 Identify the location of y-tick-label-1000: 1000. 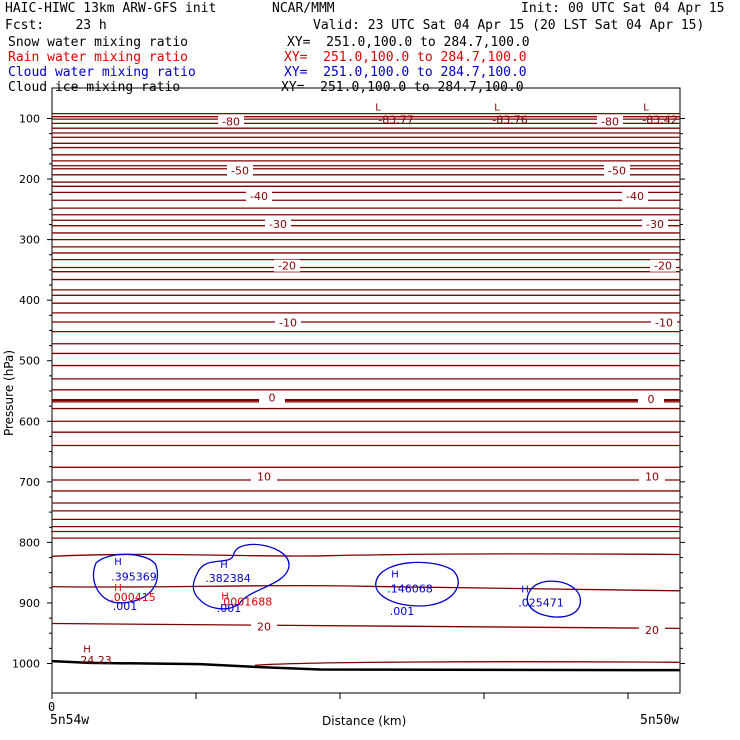
(26, 664).